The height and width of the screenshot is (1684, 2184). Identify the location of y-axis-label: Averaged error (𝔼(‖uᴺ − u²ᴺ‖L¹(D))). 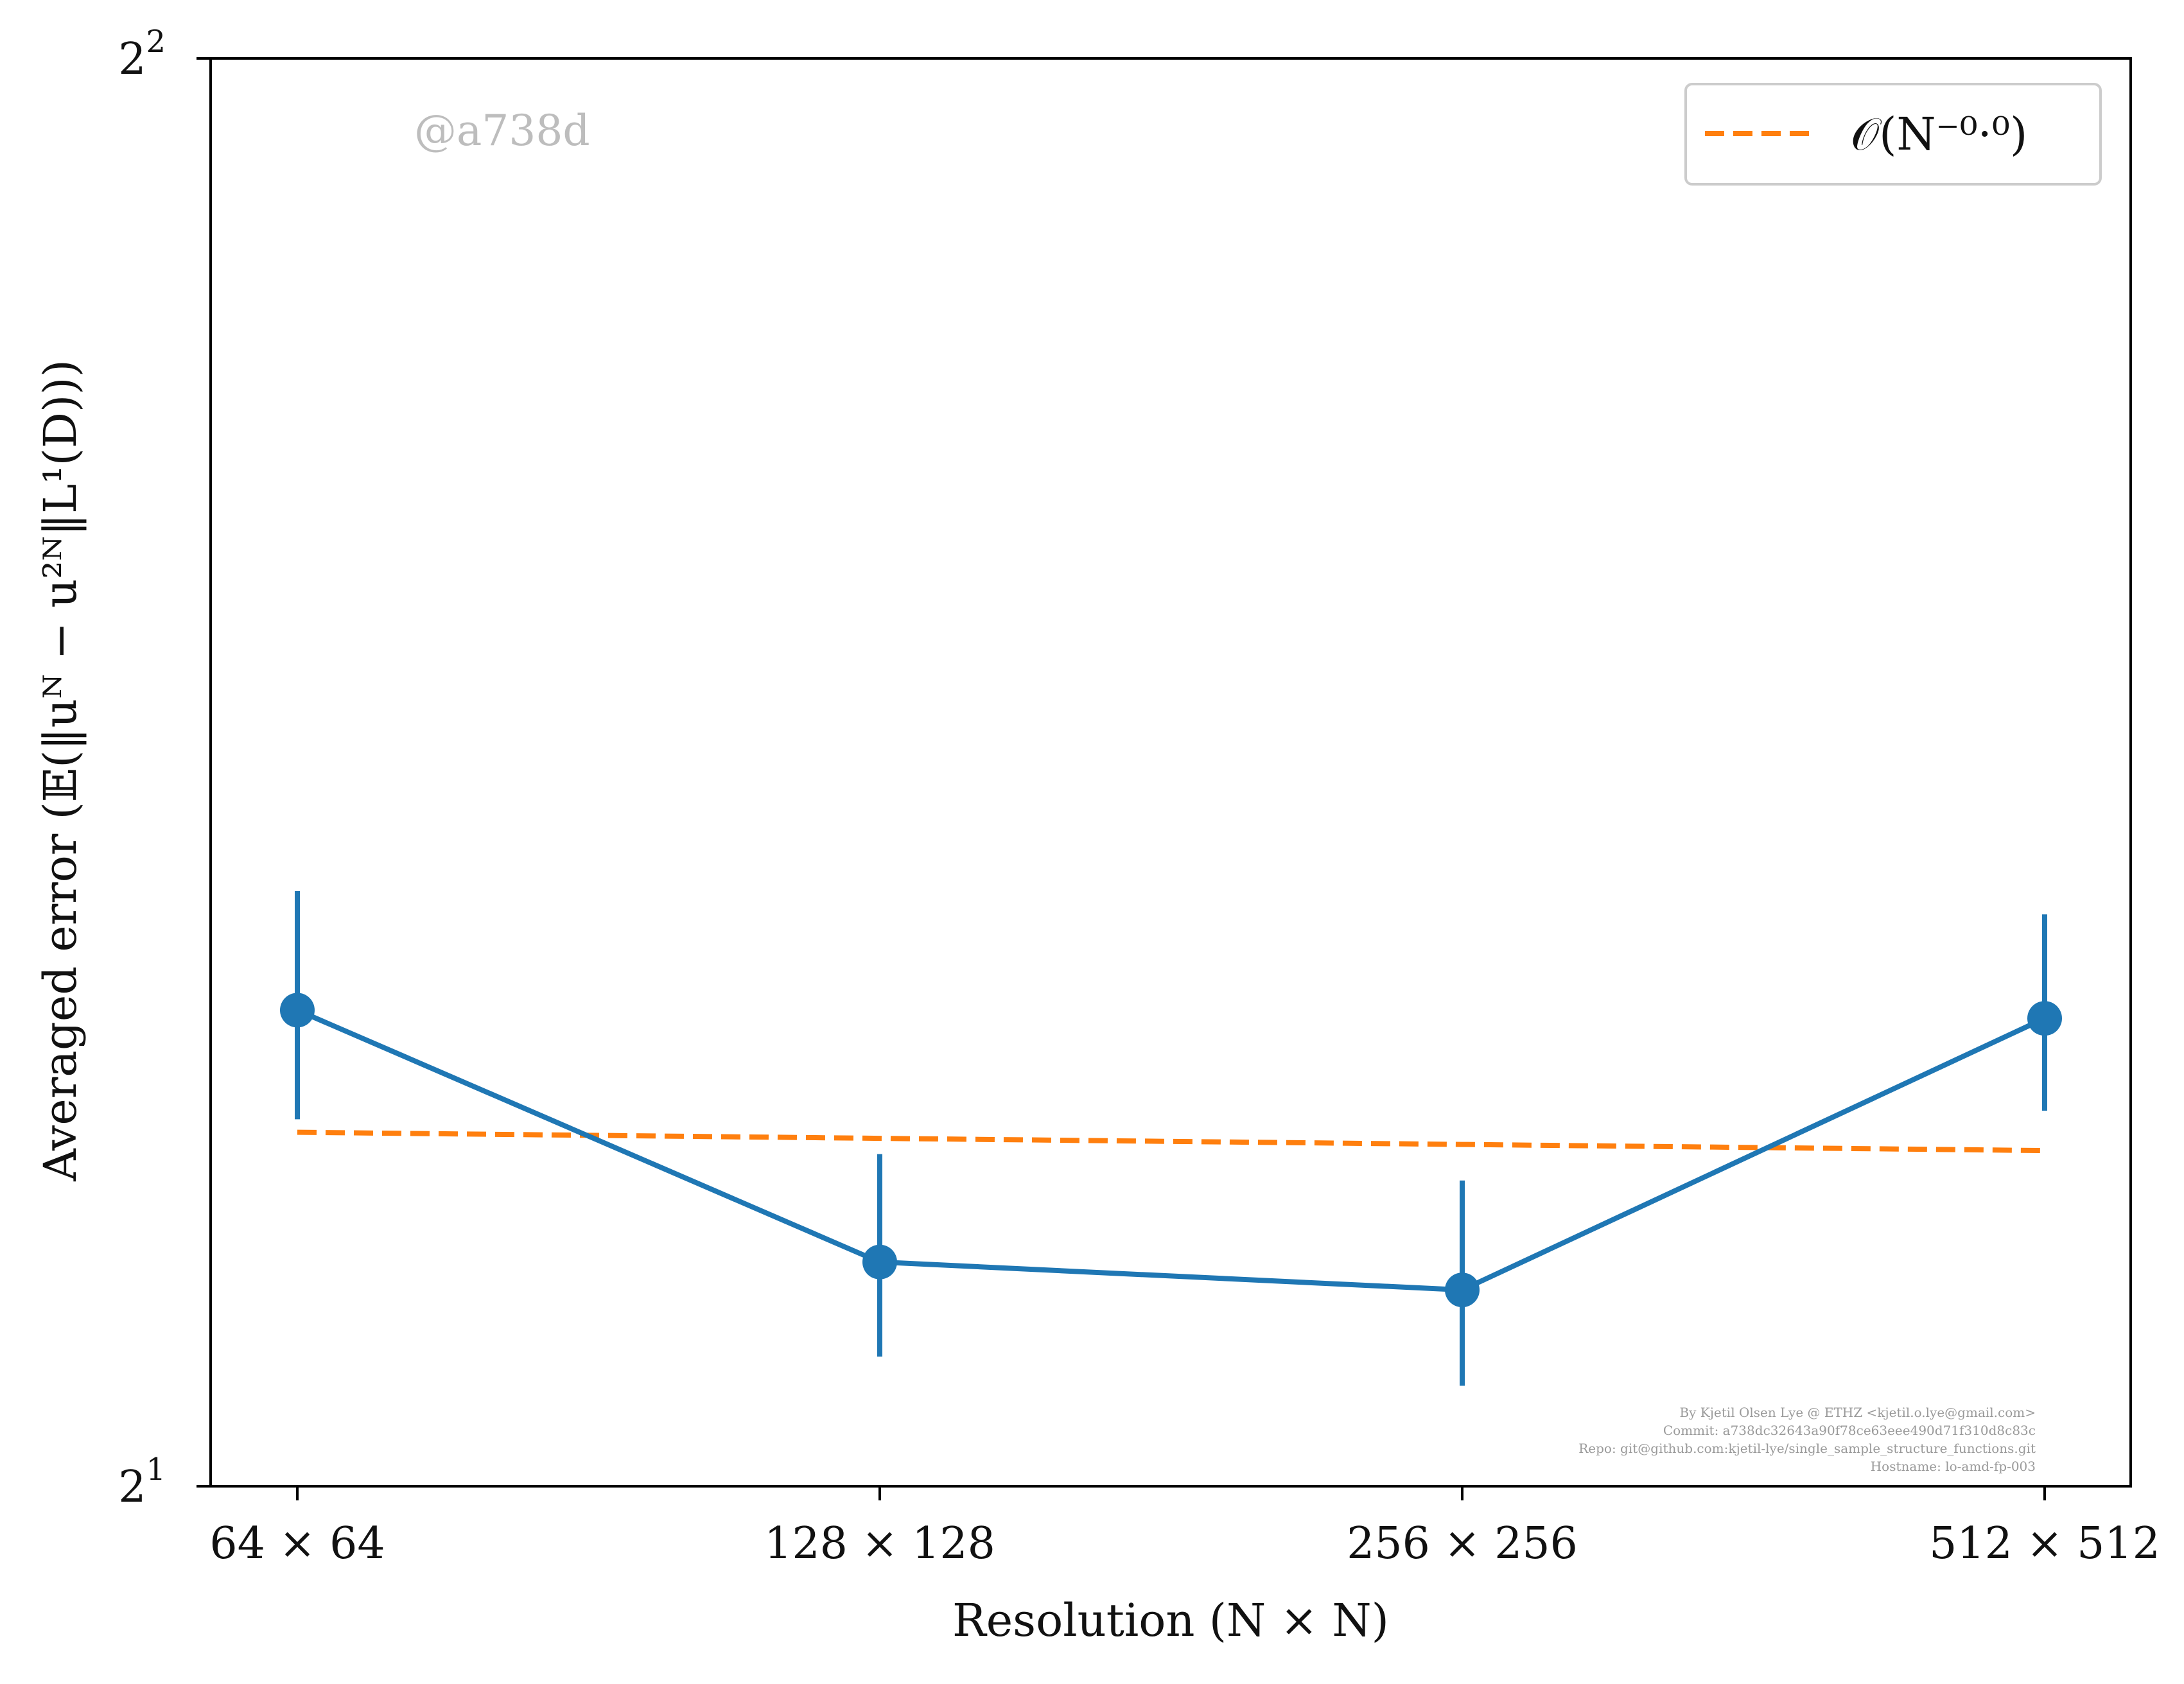
(61, 771).